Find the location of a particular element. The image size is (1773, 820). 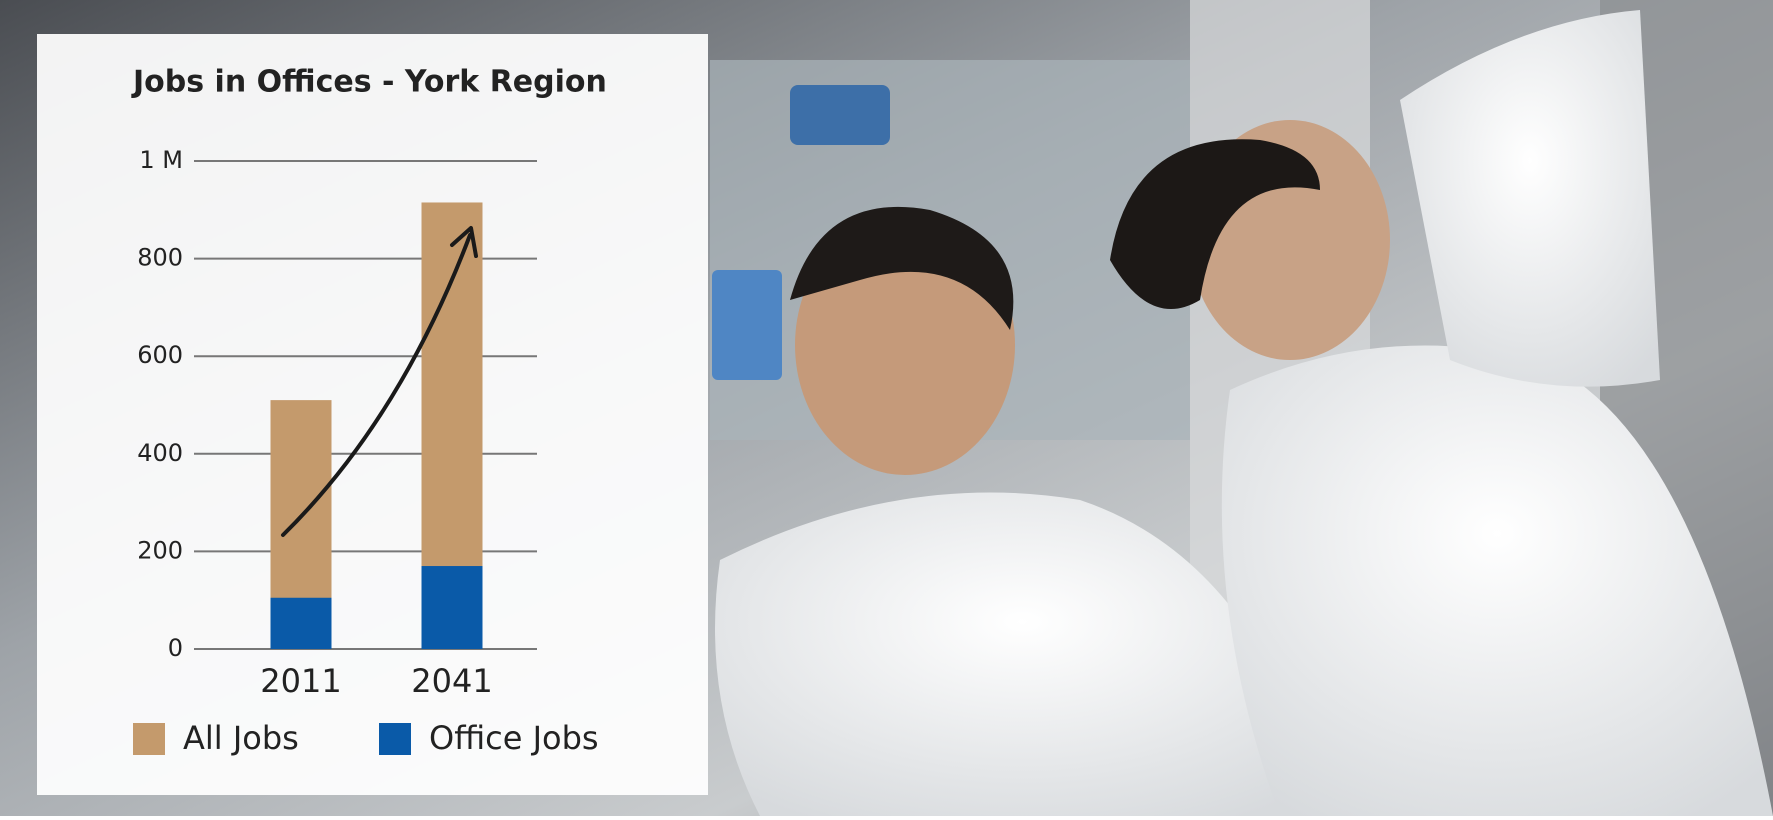

y-tick-label: 0 is located at coordinates (175, 648).